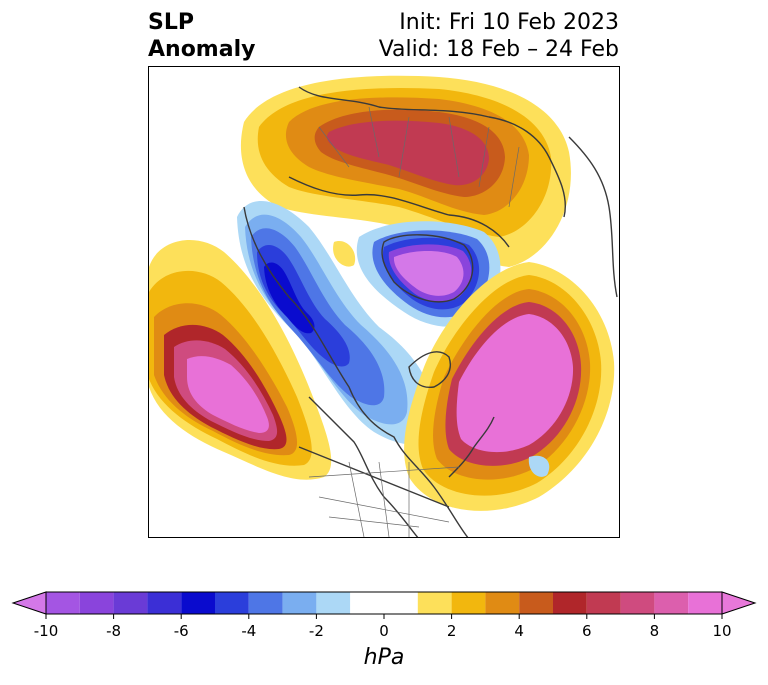  Describe the element at coordinates (587, 631) in the screenshot. I see `colorbar-tick-label: 6` at that location.